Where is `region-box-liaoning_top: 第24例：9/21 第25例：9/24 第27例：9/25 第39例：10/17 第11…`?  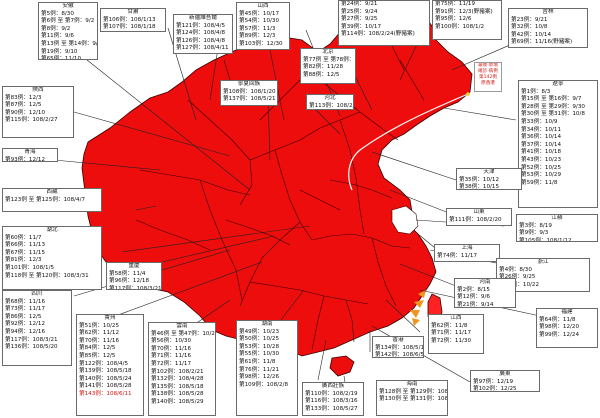 region-box-liaoning_top: 第24例：9/21 第25例：9/24 第27例：9/25 第39例：10/17 第11… is located at coordinates (384, 23).